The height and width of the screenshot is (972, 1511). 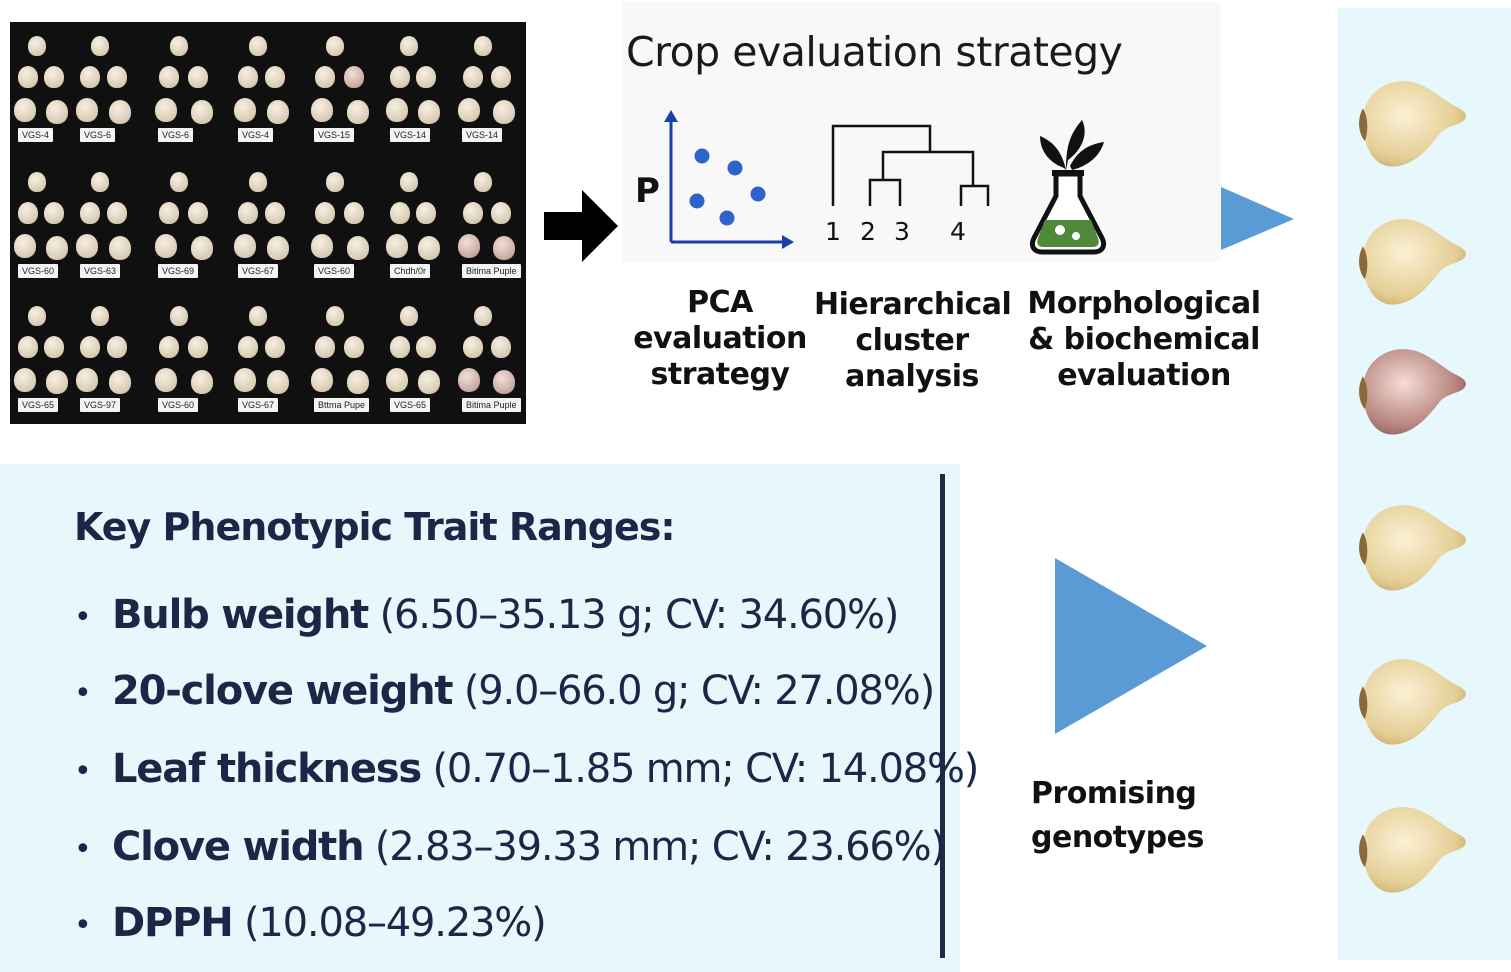 What do you see at coordinates (874, 52) in the screenshot?
I see `strategy-title: Crop evaluation strategy` at bounding box center [874, 52].